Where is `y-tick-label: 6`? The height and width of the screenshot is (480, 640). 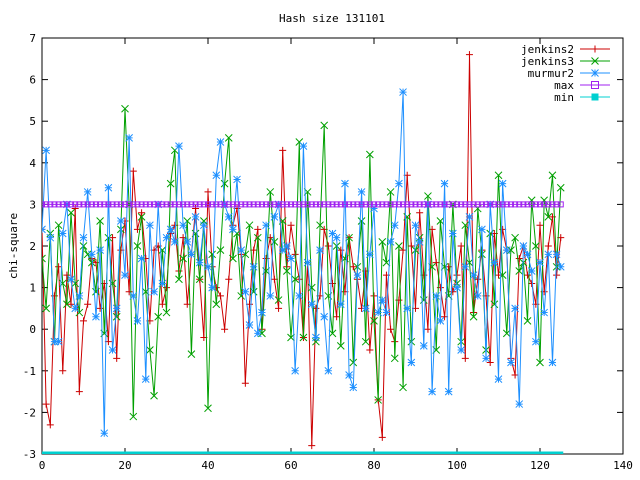
y-tick-label: 6 is located at coordinates (32, 80).